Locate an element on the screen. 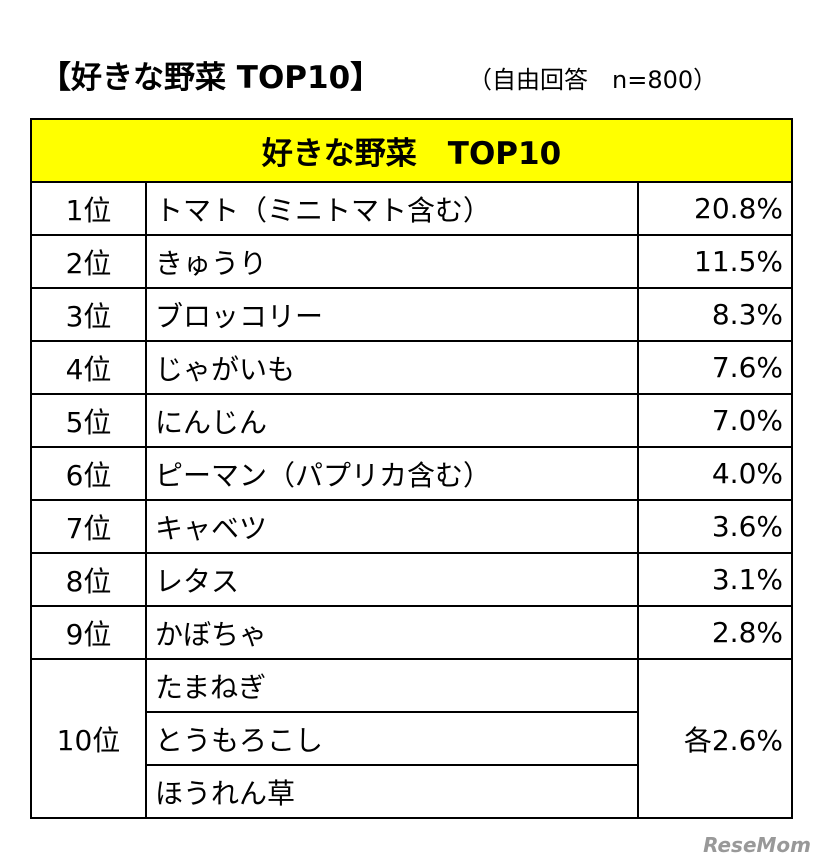 This screenshot has height=865, width=831. rank-cell: 5位 is located at coordinates (88, 420).